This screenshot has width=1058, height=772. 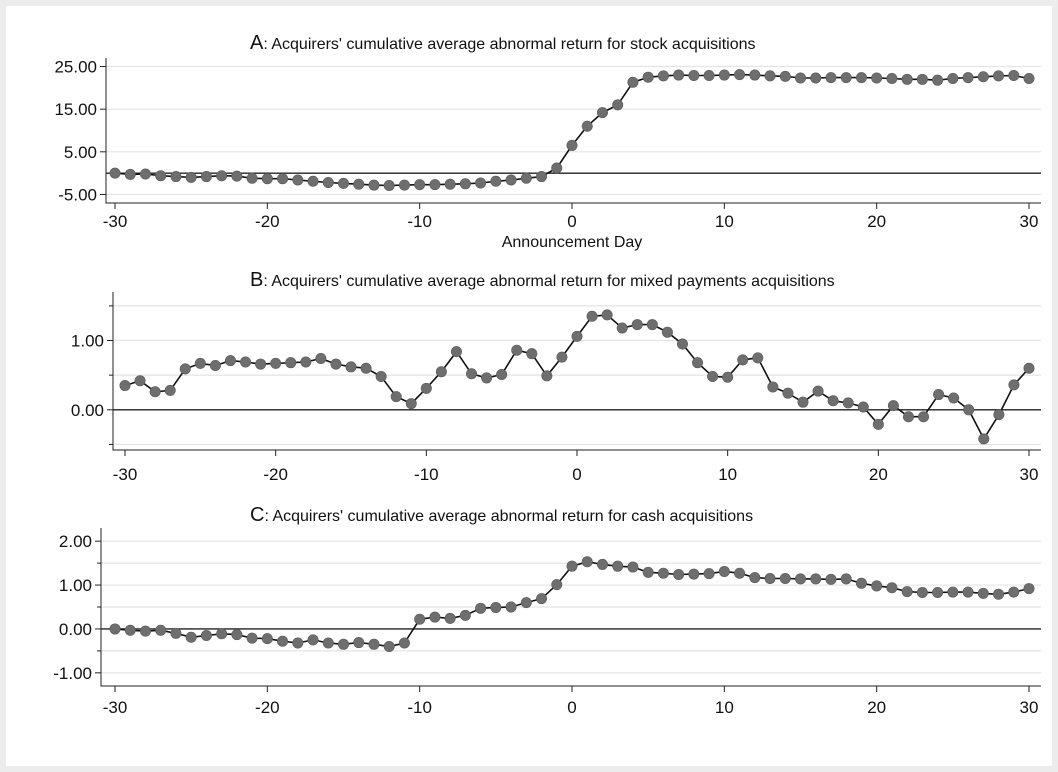 I want to click on y-tick-label: 25.00, so click(x=75, y=67).